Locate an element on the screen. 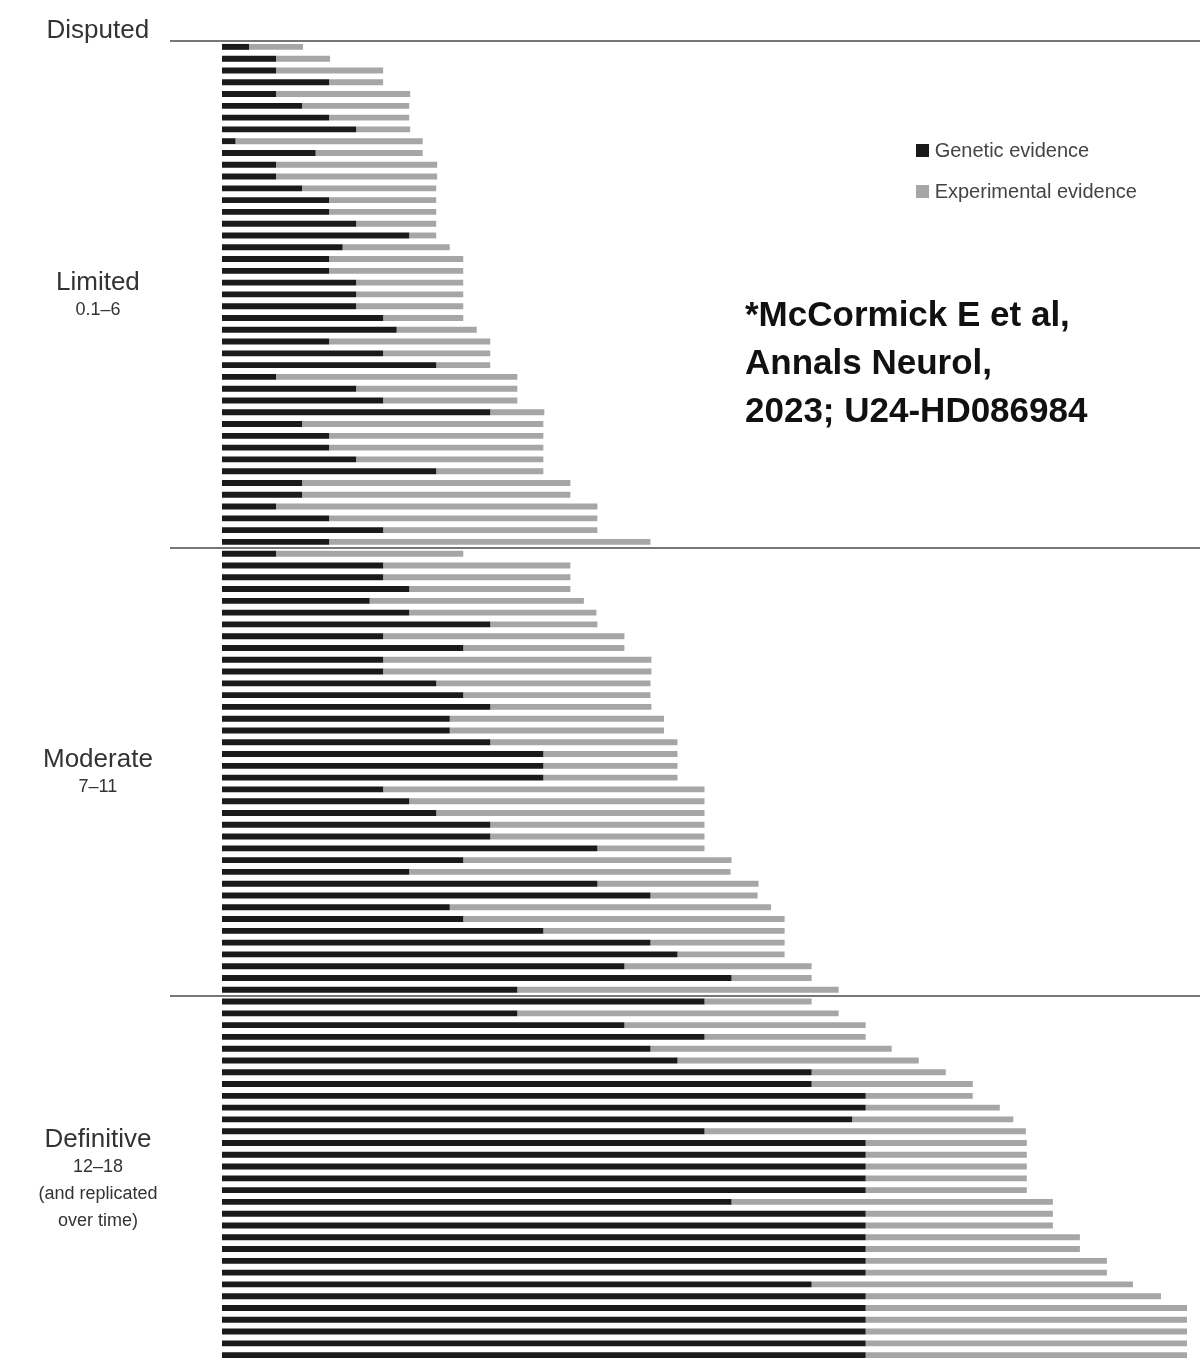 This screenshot has height=1368, width=1204. text: Disputed is located at coordinates (98, 29).